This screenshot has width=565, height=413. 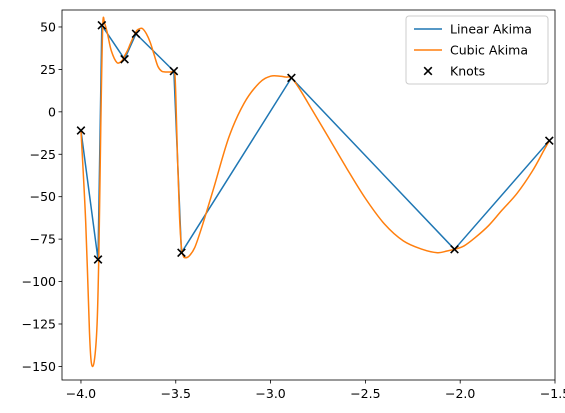 I want to click on y-tick-label: −125, so click(x=39, y=323).